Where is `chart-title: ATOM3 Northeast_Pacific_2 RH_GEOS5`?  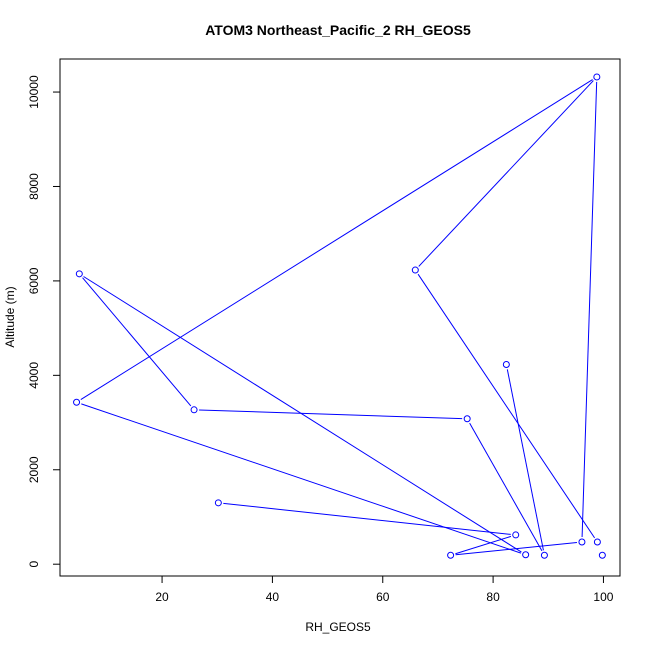
chart-title: ATOM3 Northeast_Pacific_2 RH_GEOS5 is located at coordinates (338, 30).